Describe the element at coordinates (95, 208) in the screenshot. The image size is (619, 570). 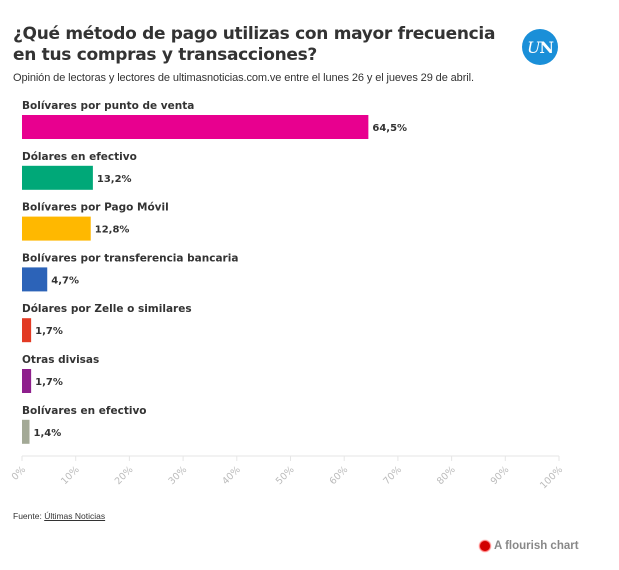
I see `bar-category-label: Bolívares por Pago Móvil` at that location.